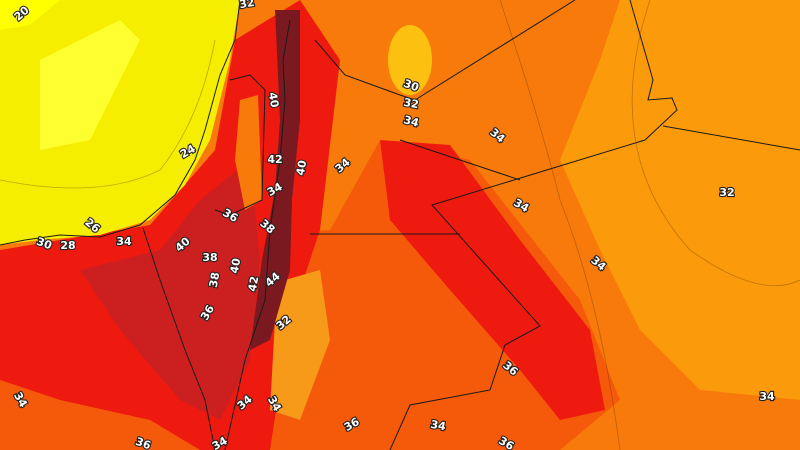  I want to click on region-dark-red, so click(170, 290).